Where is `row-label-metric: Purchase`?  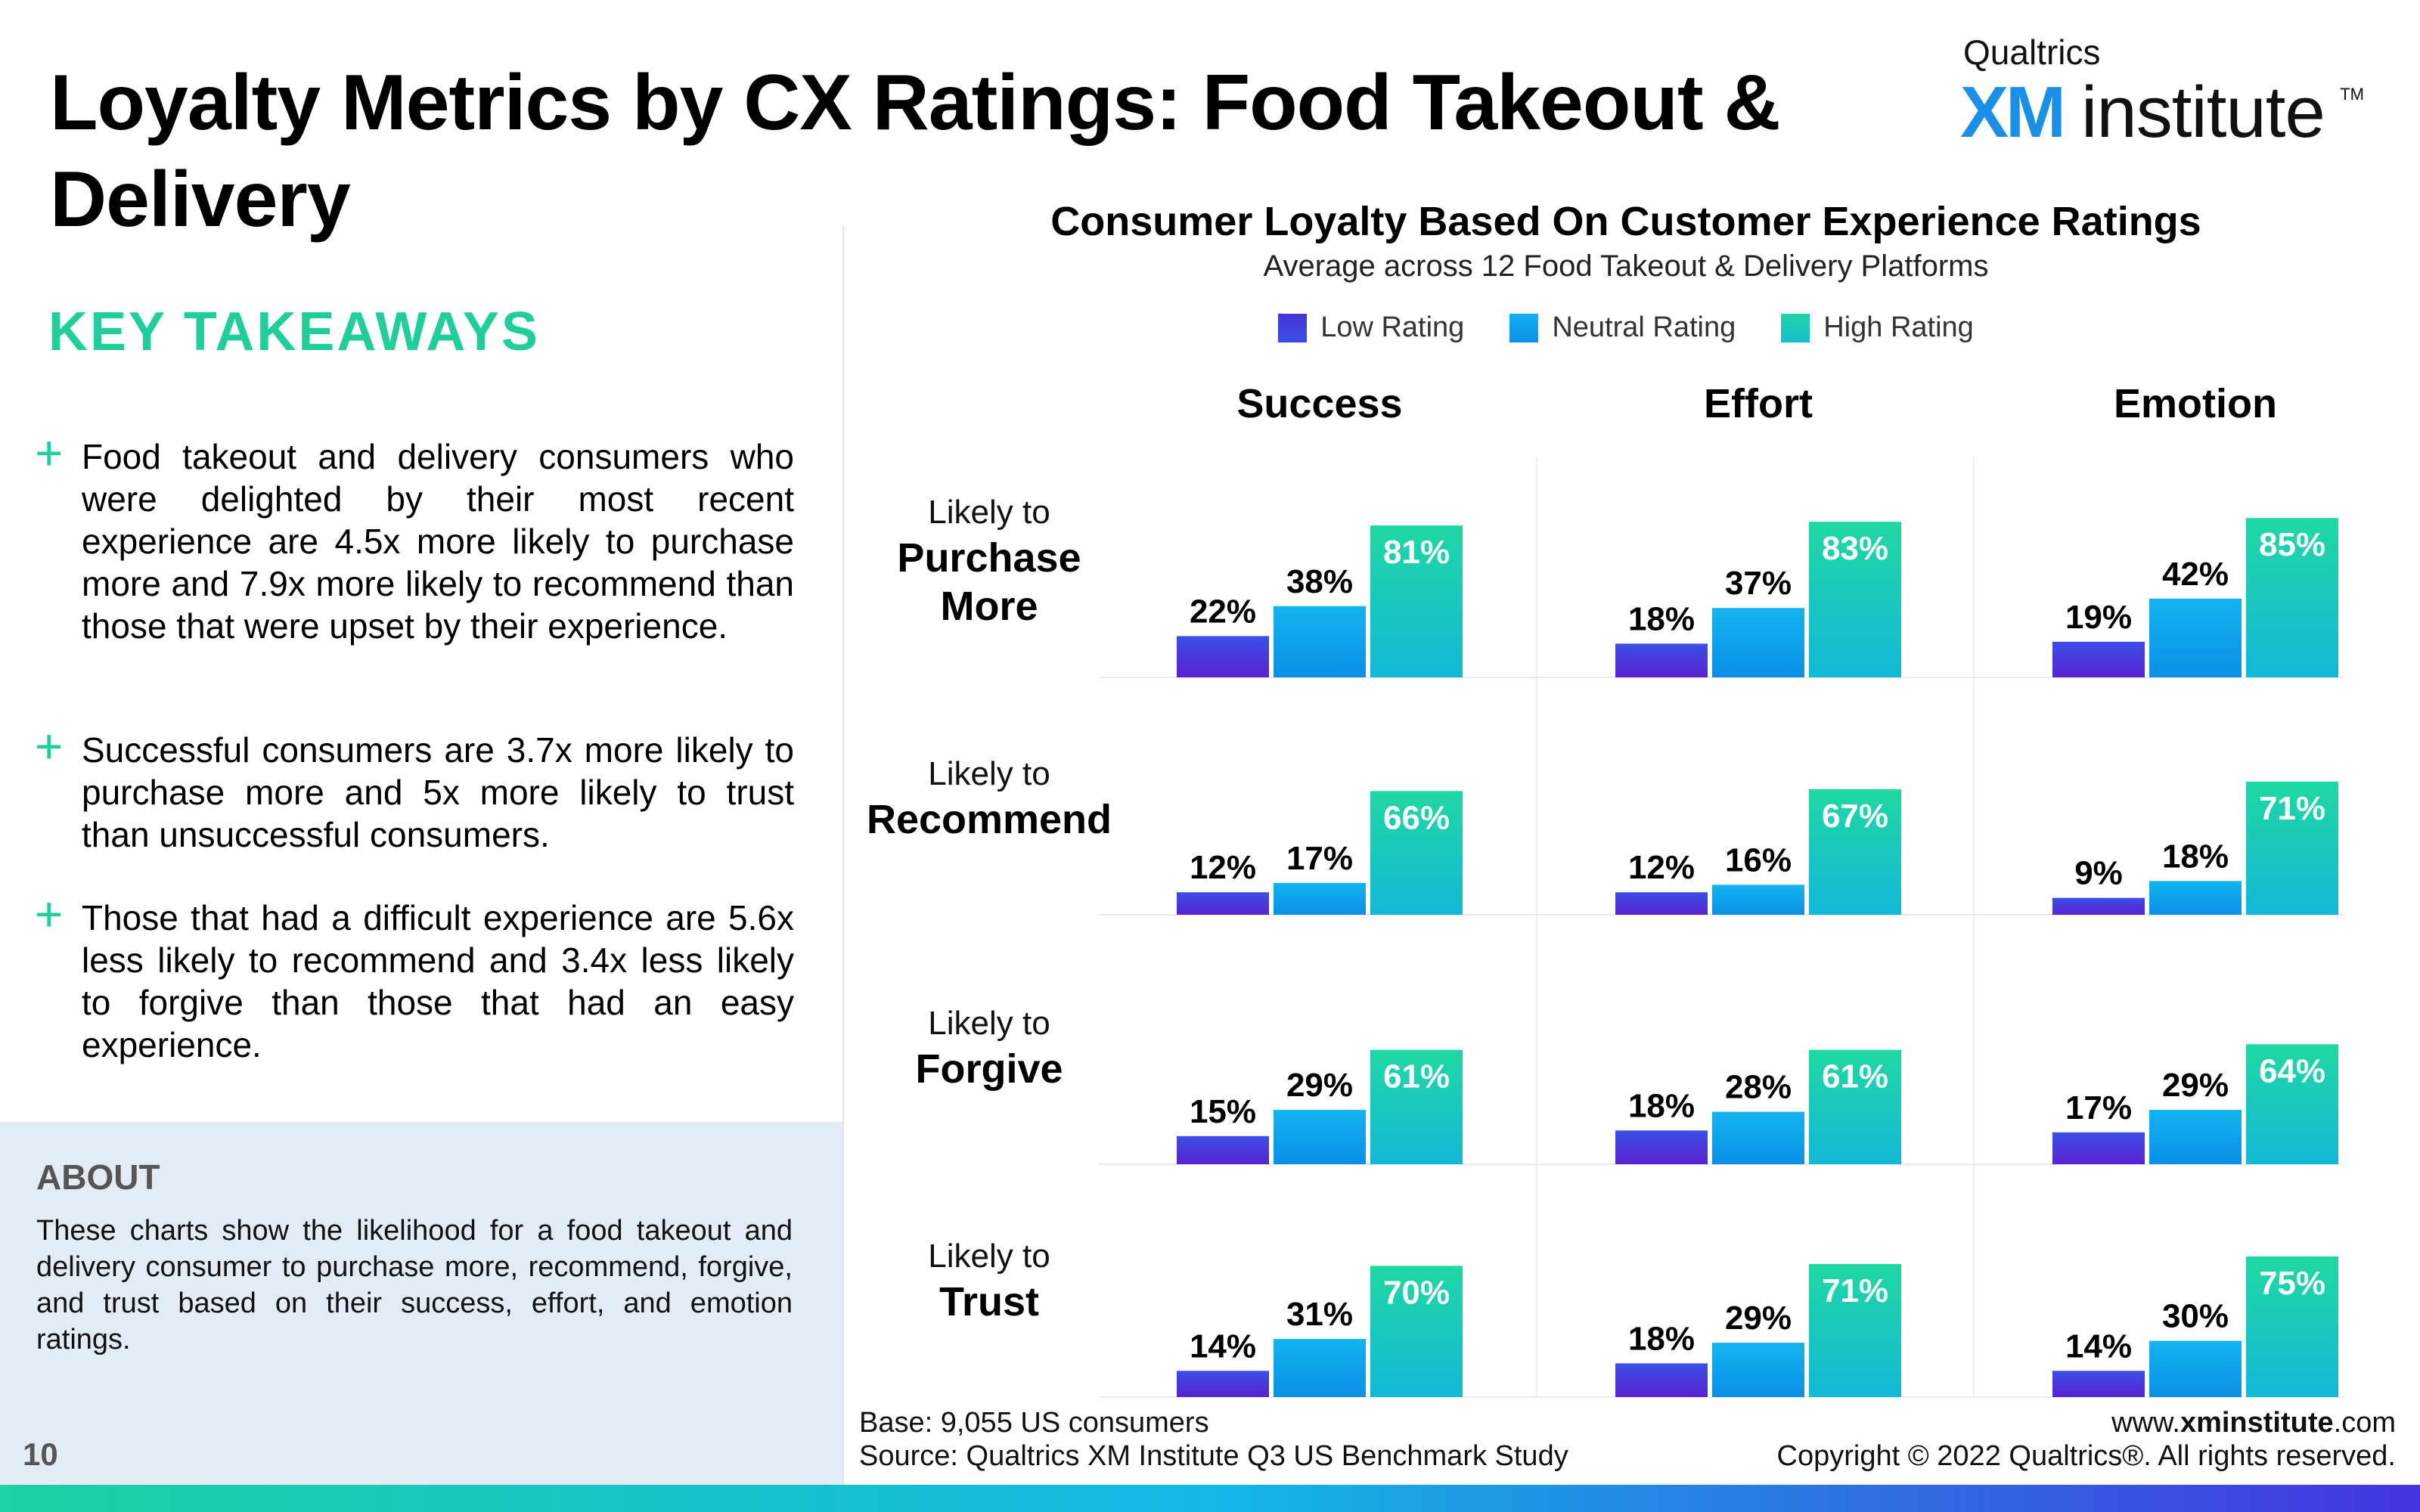 row-label-metric: Purchase is located at coordinates (989, 558).